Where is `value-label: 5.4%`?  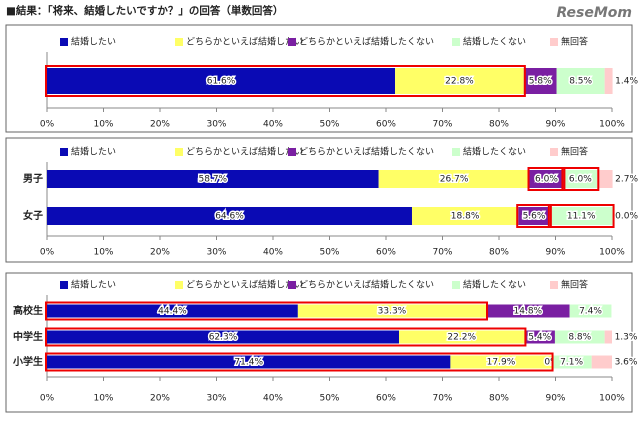 value-label: 5.4% is located at coordinates (539, 338).